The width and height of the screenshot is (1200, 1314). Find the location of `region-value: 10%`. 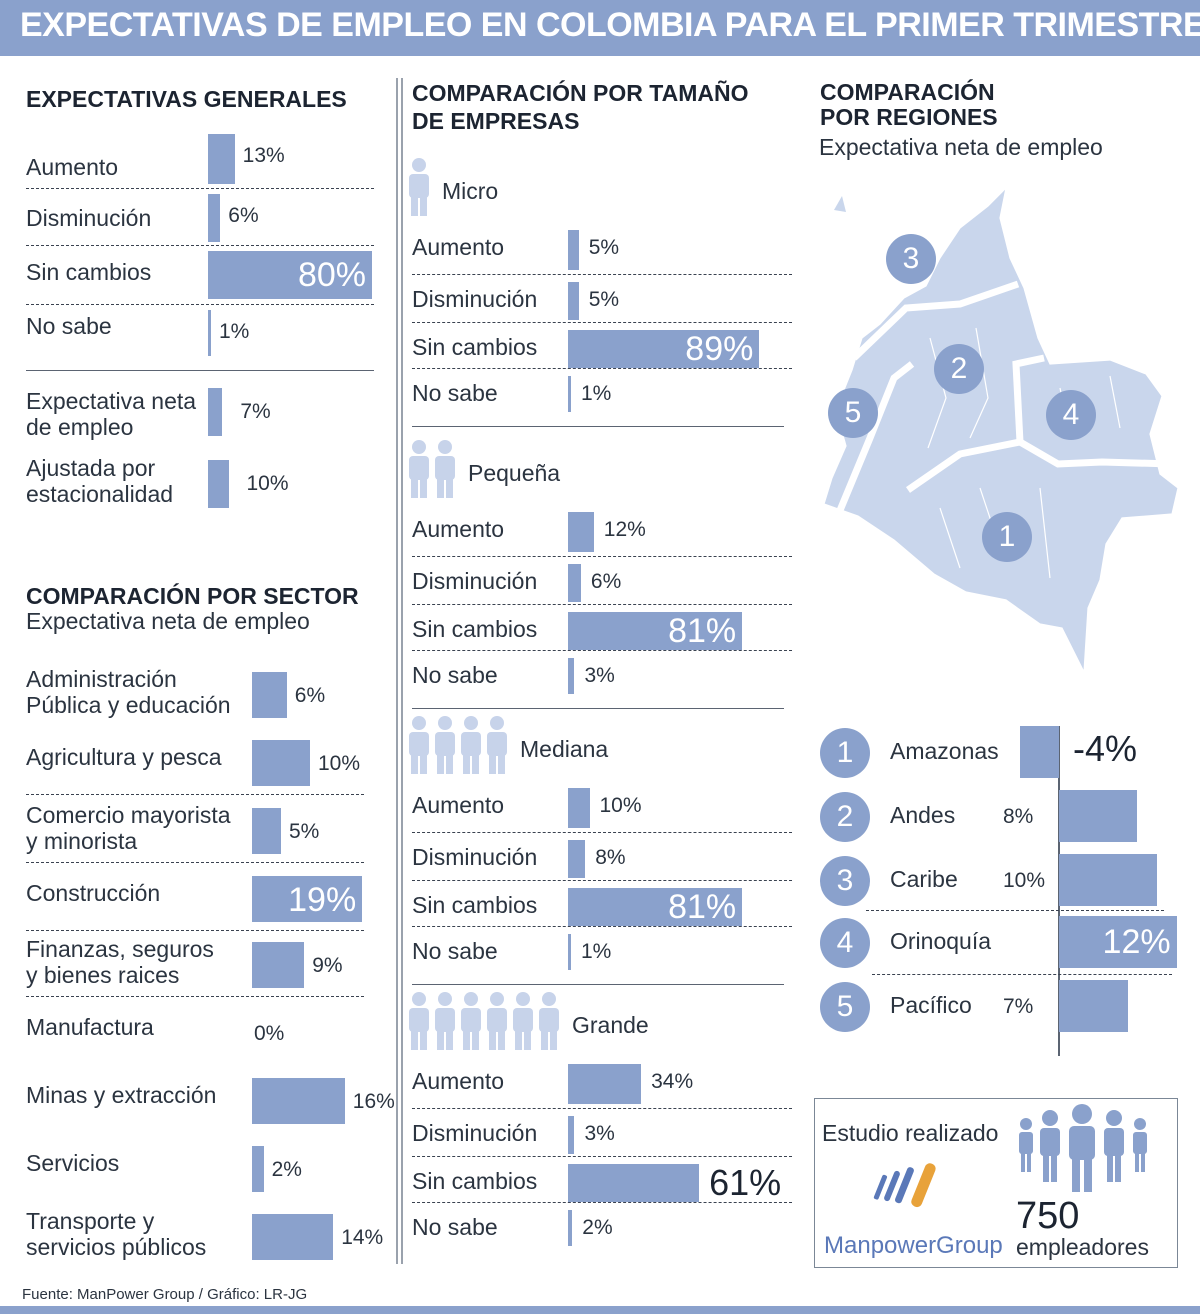

region-value: 10% is located at coordinates (1024, 880).